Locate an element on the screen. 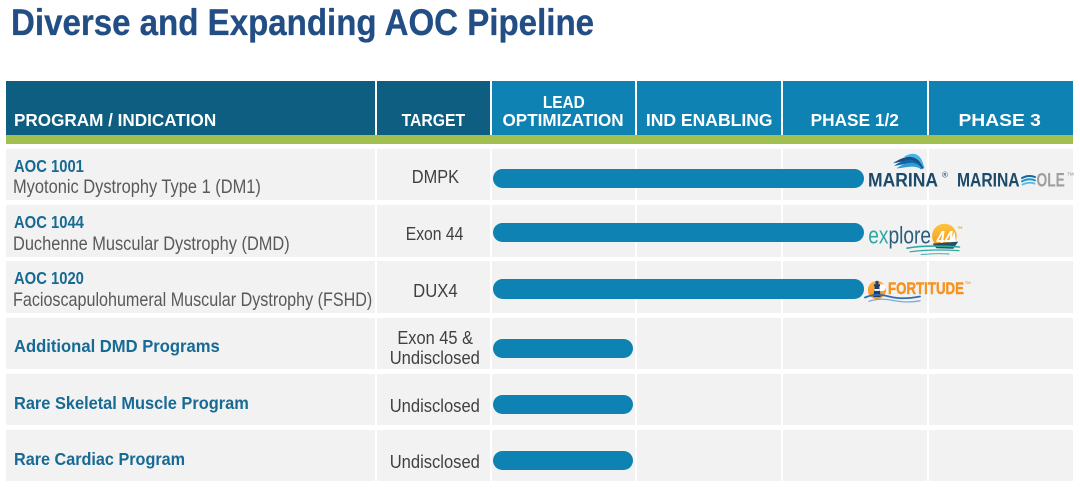  svg-text: OLE is located at coordinates (1051, 181).